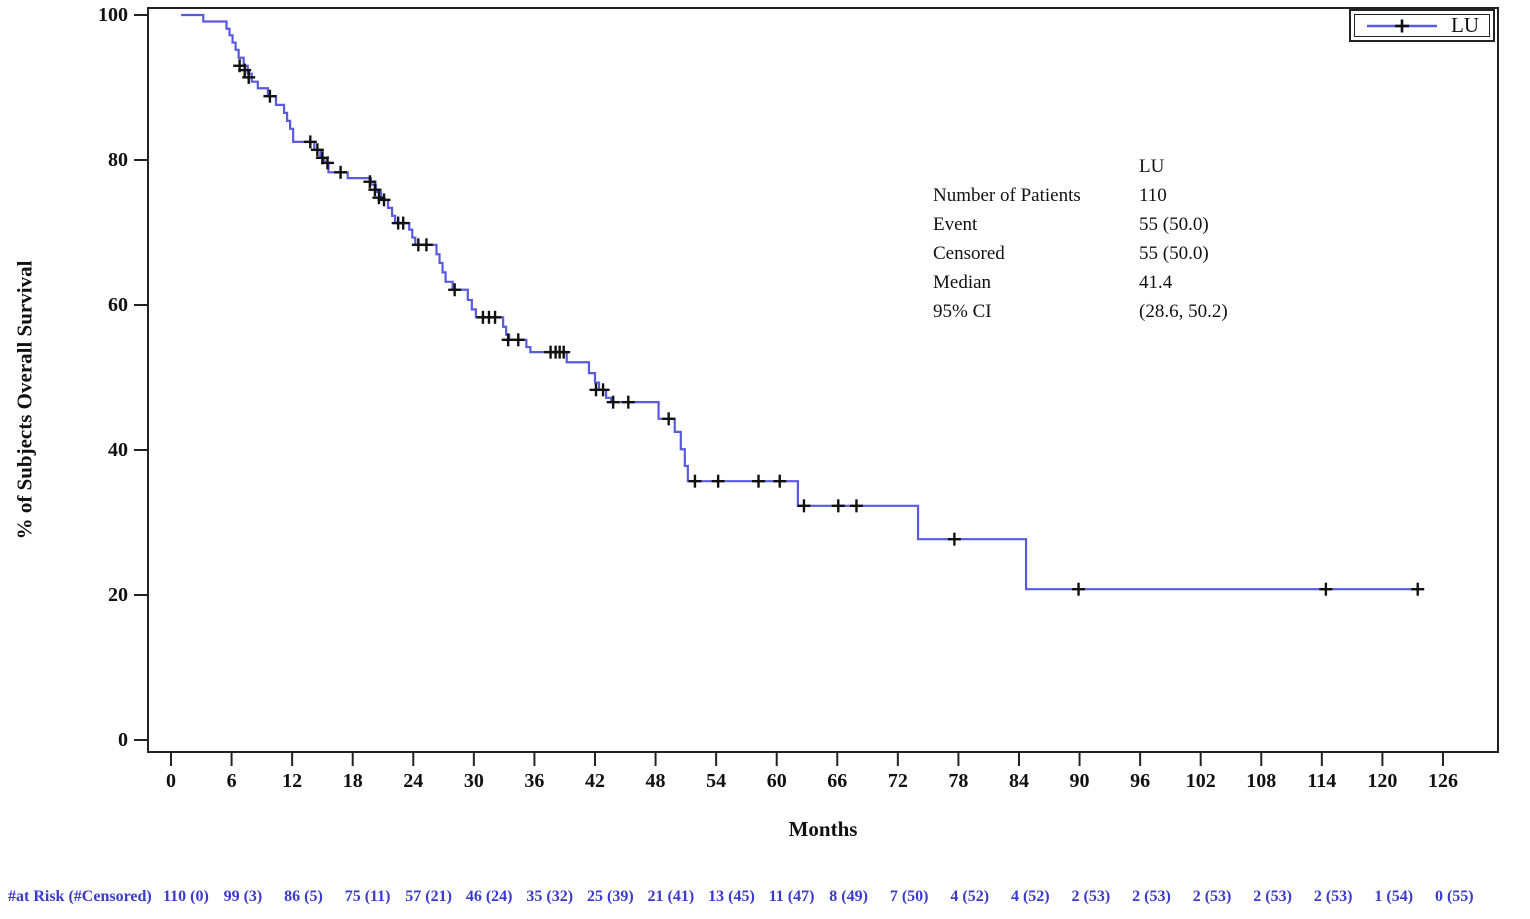  What do you see at coordinates (243, 896) in the screenshot?
I see `at-risk-value: 99 (3)` at bounding box center [243, 896].